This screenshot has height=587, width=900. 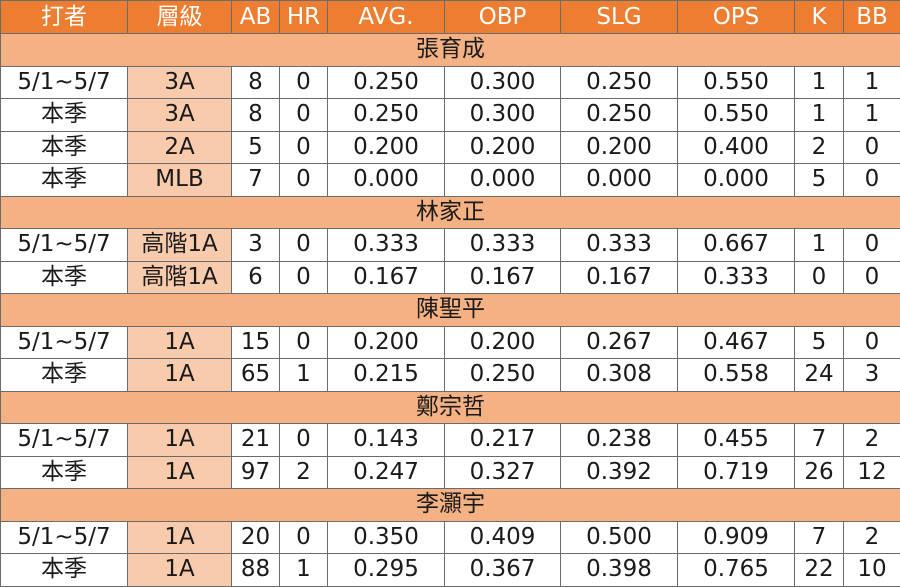 I want to click on header-batter: 打者, so click(x=64, y=17).